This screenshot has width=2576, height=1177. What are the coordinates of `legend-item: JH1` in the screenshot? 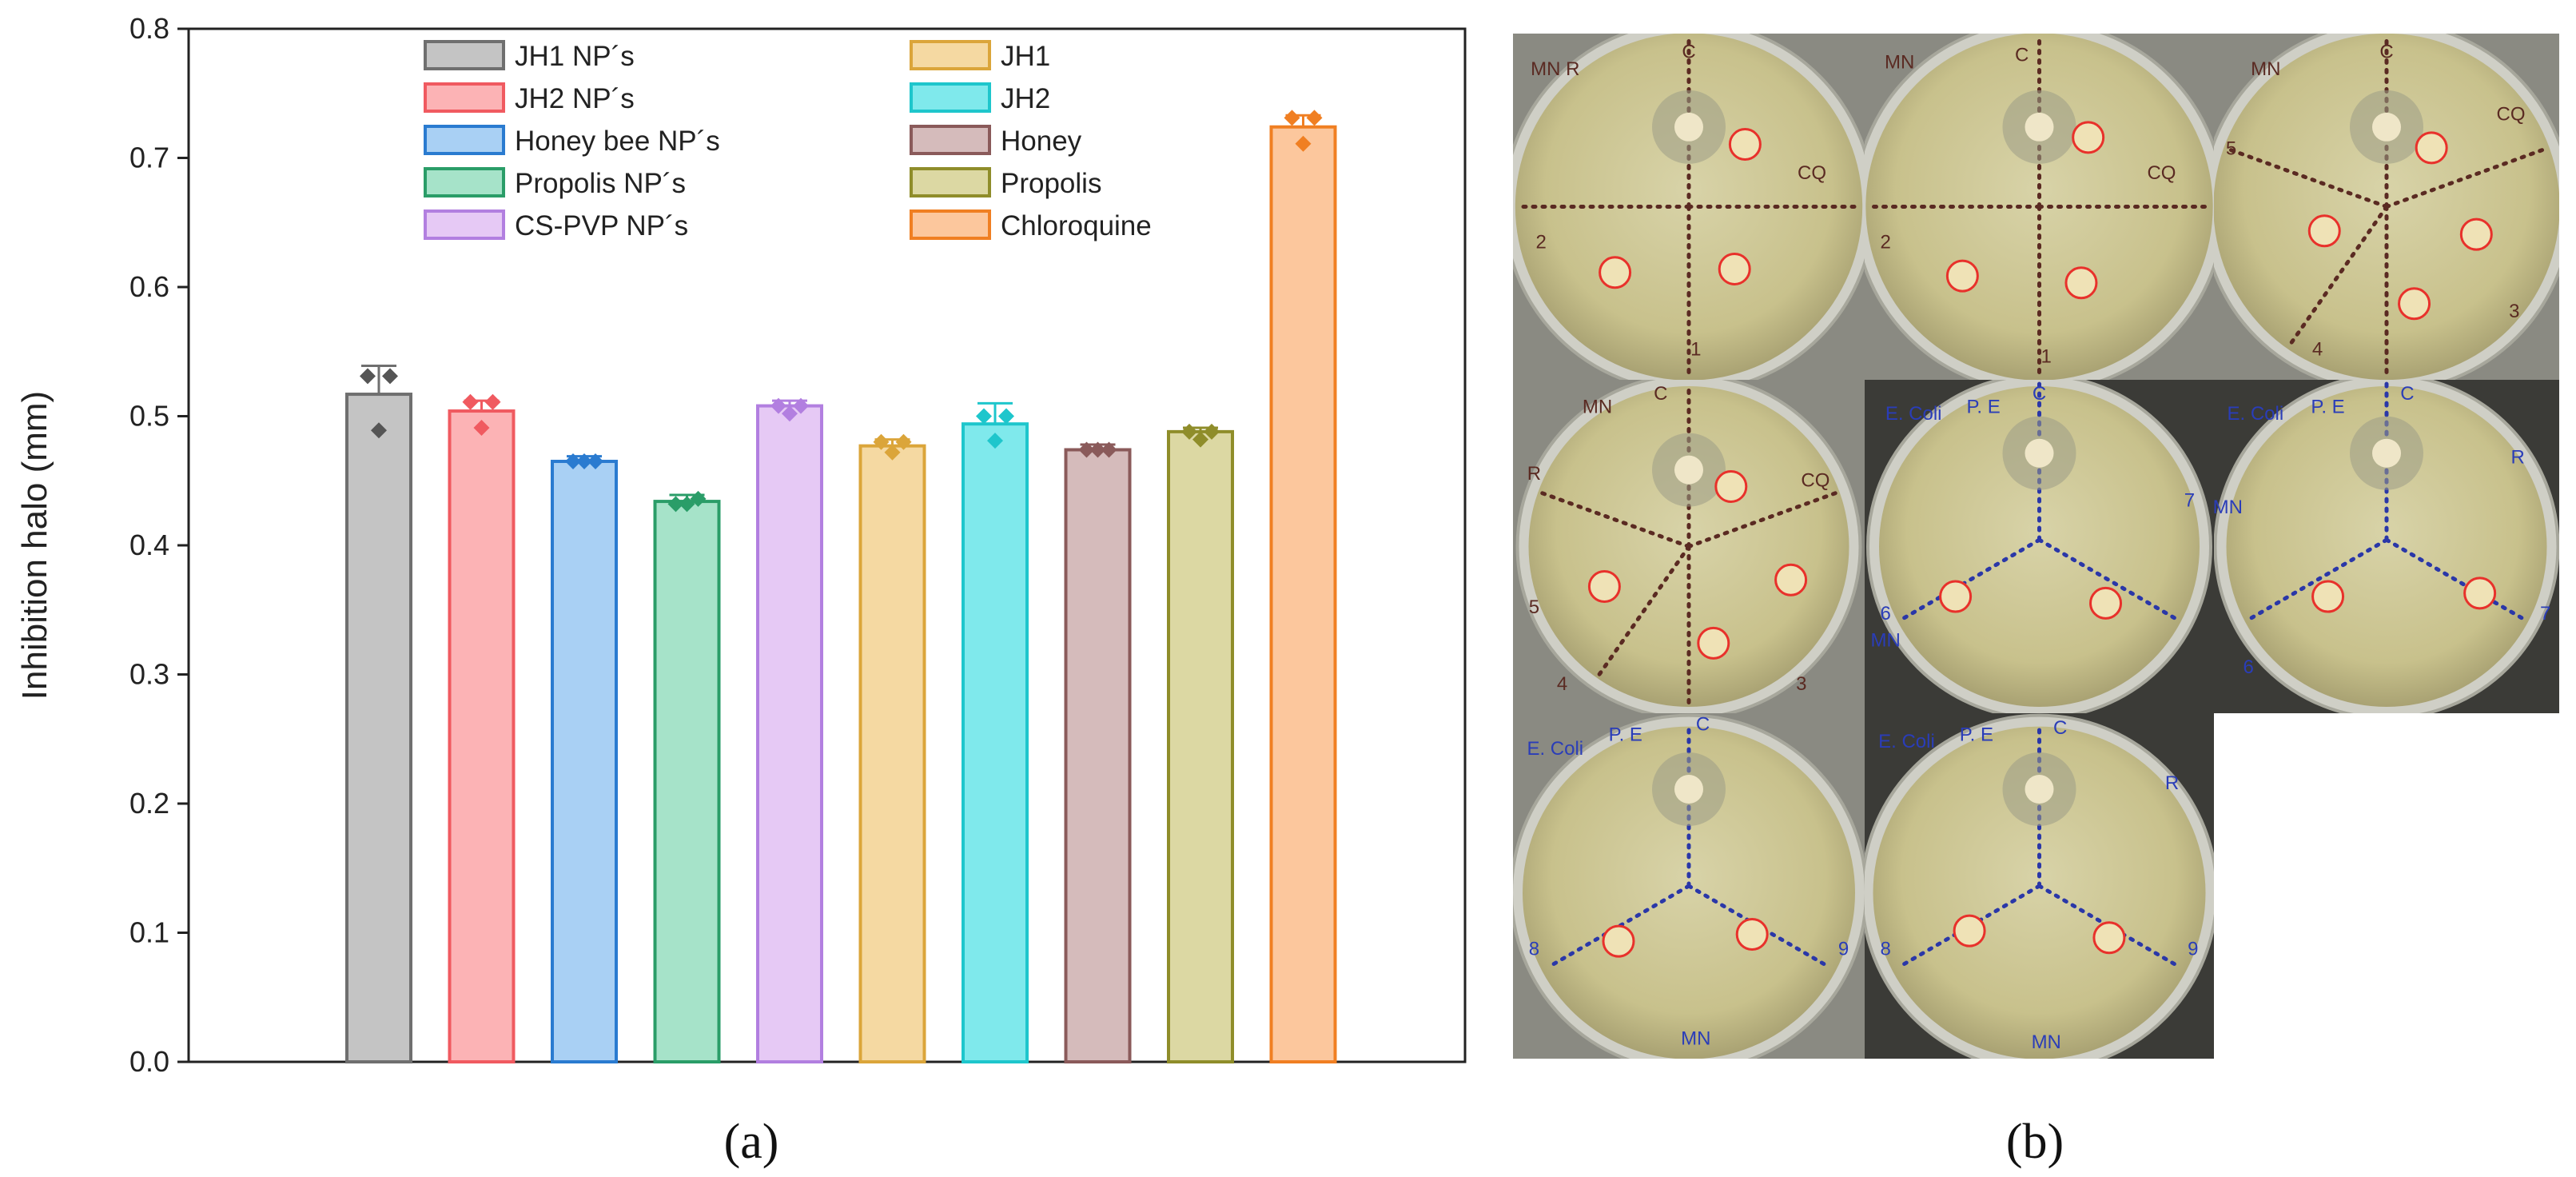 It's located at (980, 56).